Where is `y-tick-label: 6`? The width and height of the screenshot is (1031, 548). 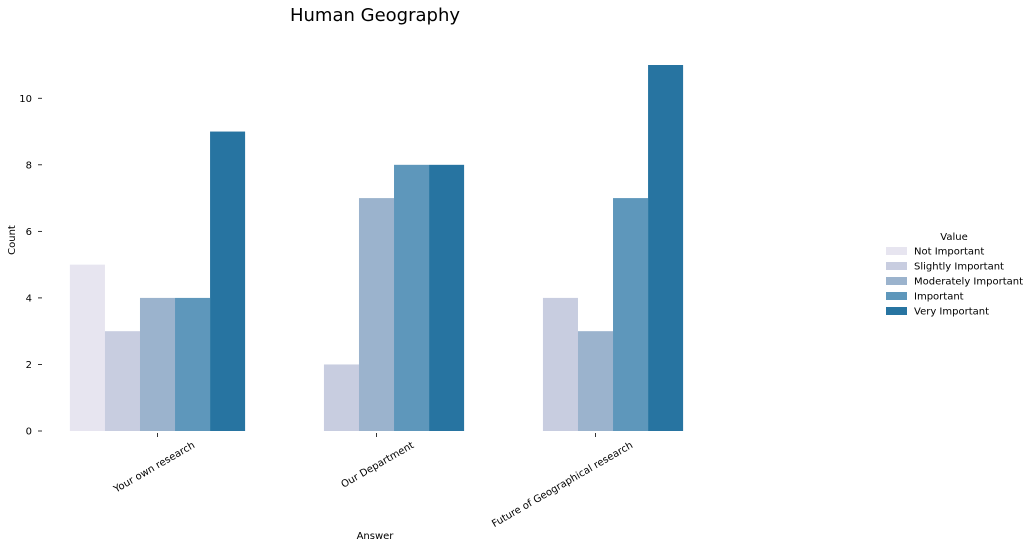 y-tick-label: 6 is located at coordinates (29, 232).